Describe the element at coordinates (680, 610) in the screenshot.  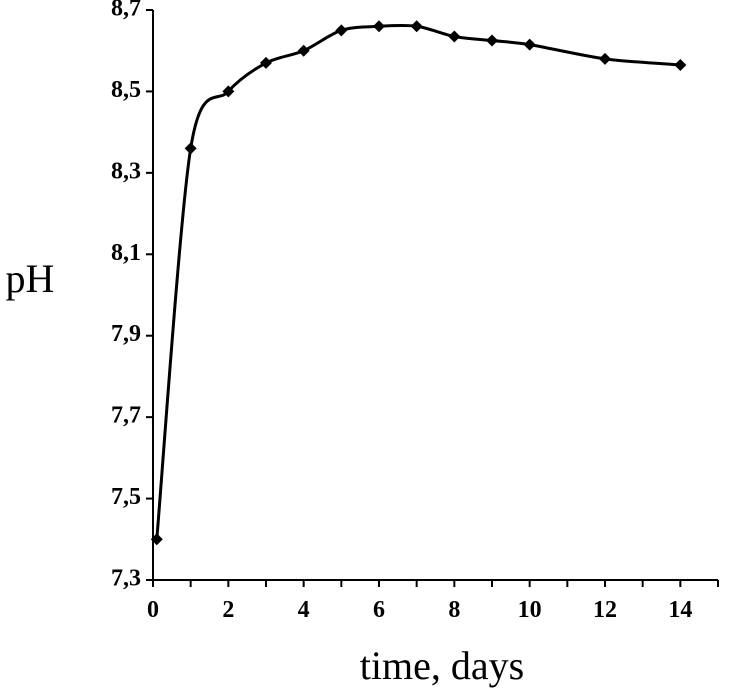
I see `x-tick-label: 14` at that location.